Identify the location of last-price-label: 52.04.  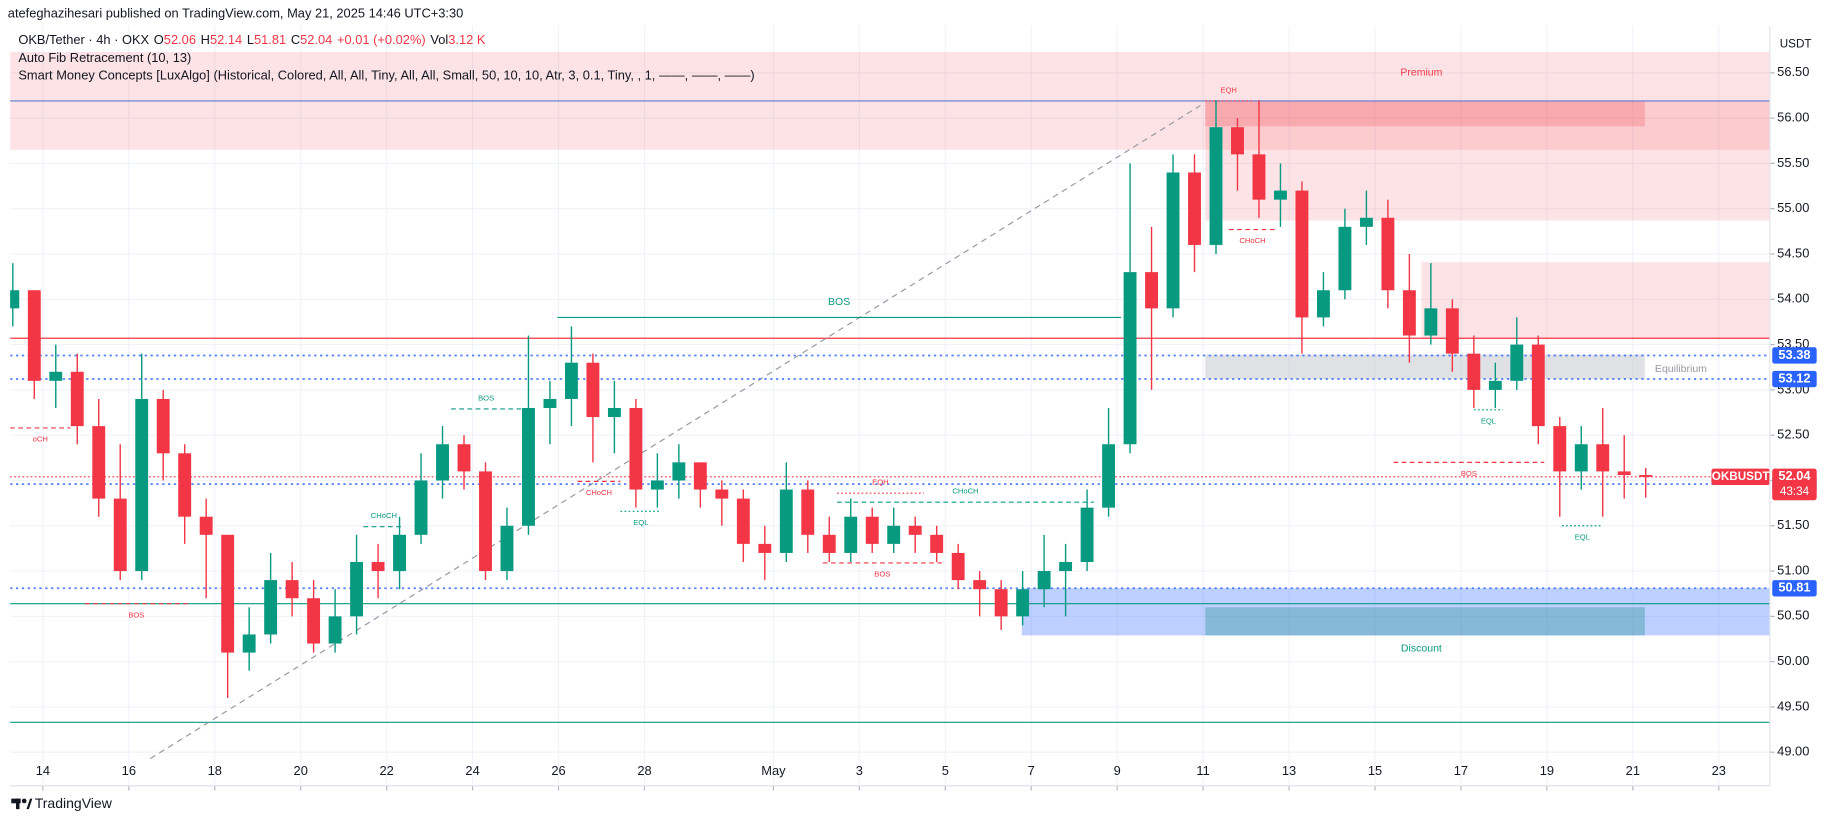
(1794, 475).